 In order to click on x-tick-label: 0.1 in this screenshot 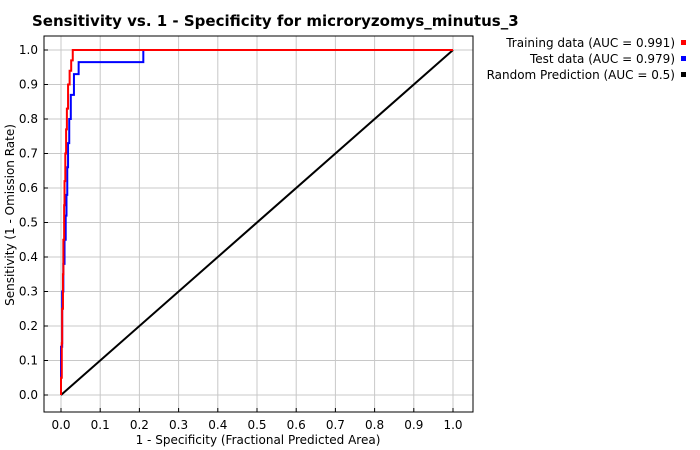, I will do `click(100, 425)`.